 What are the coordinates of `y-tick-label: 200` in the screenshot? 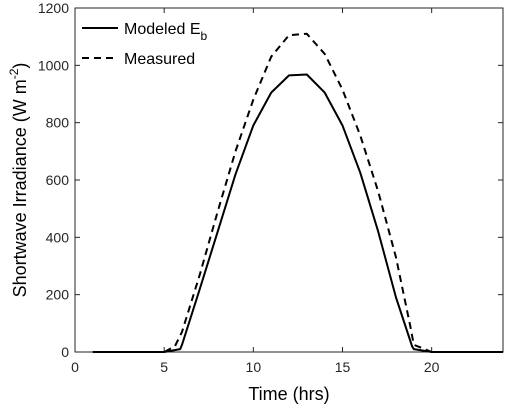 It's located at (58, 295).